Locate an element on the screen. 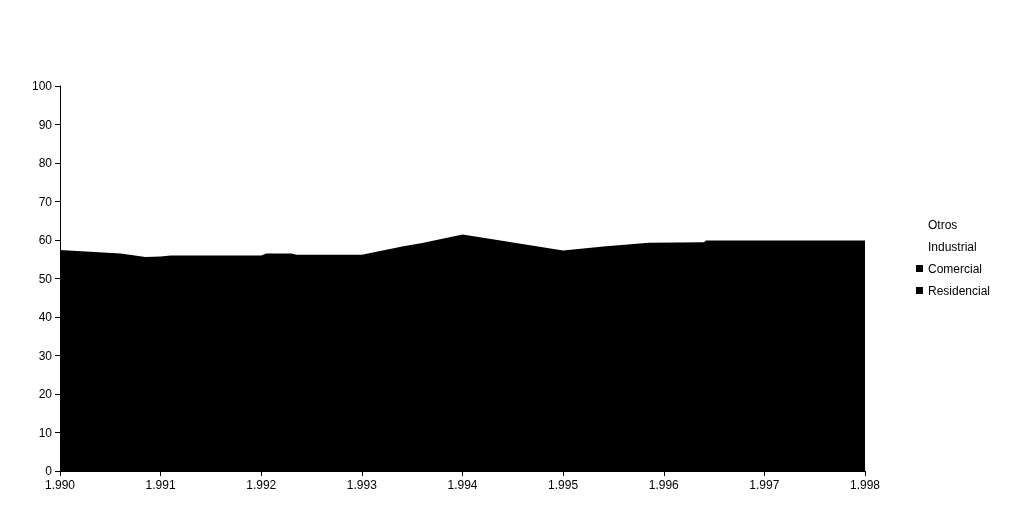 Image resolution: width=1013 pixels, height=515 pixels. x-tick-label: 1.996 is located at coordinates (664, 485).